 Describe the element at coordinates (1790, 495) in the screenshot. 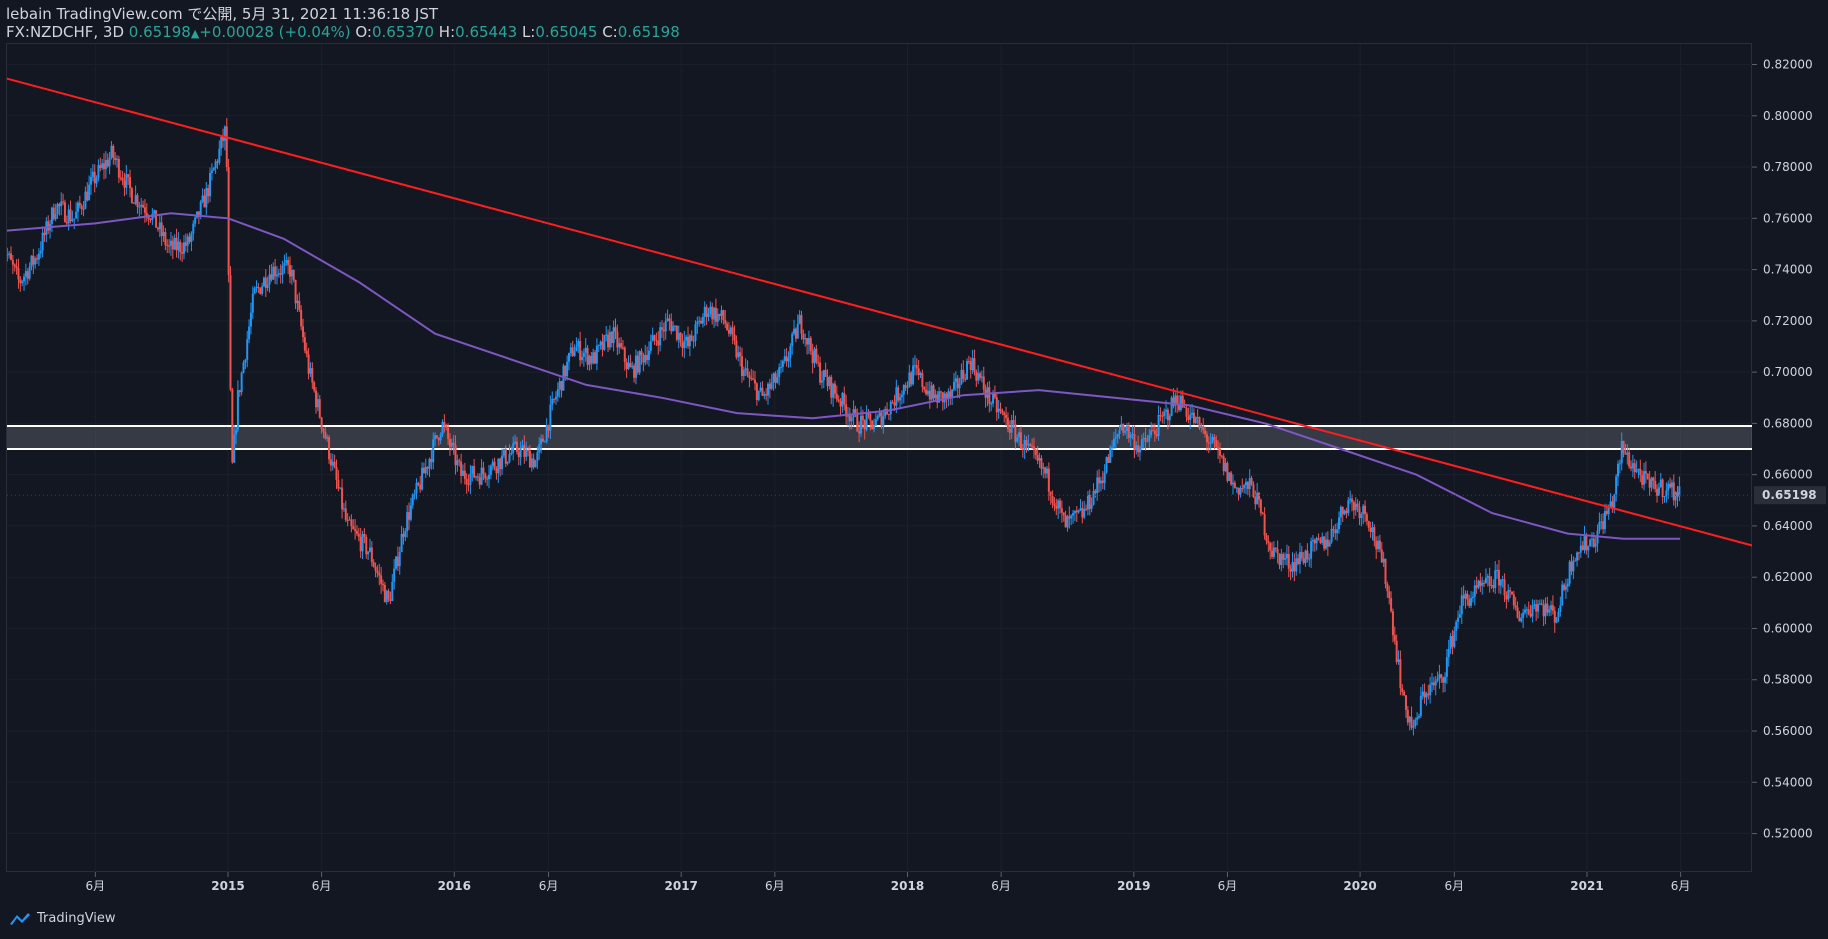

I see `last-price-badge` at that location.